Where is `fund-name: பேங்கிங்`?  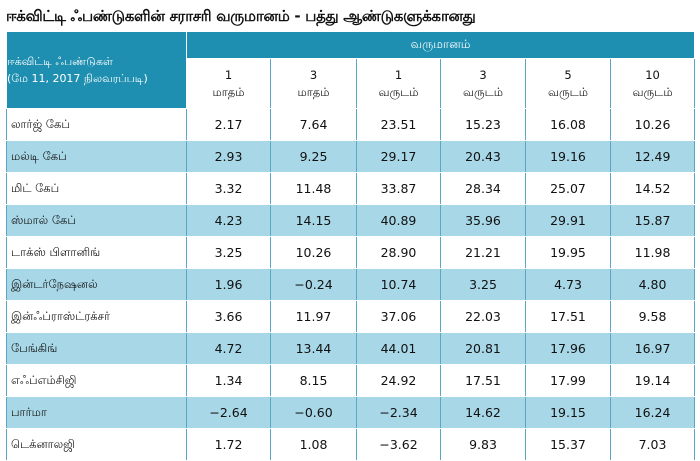
fund-name: பேங்கிங் is located at coordinates (96, 348).